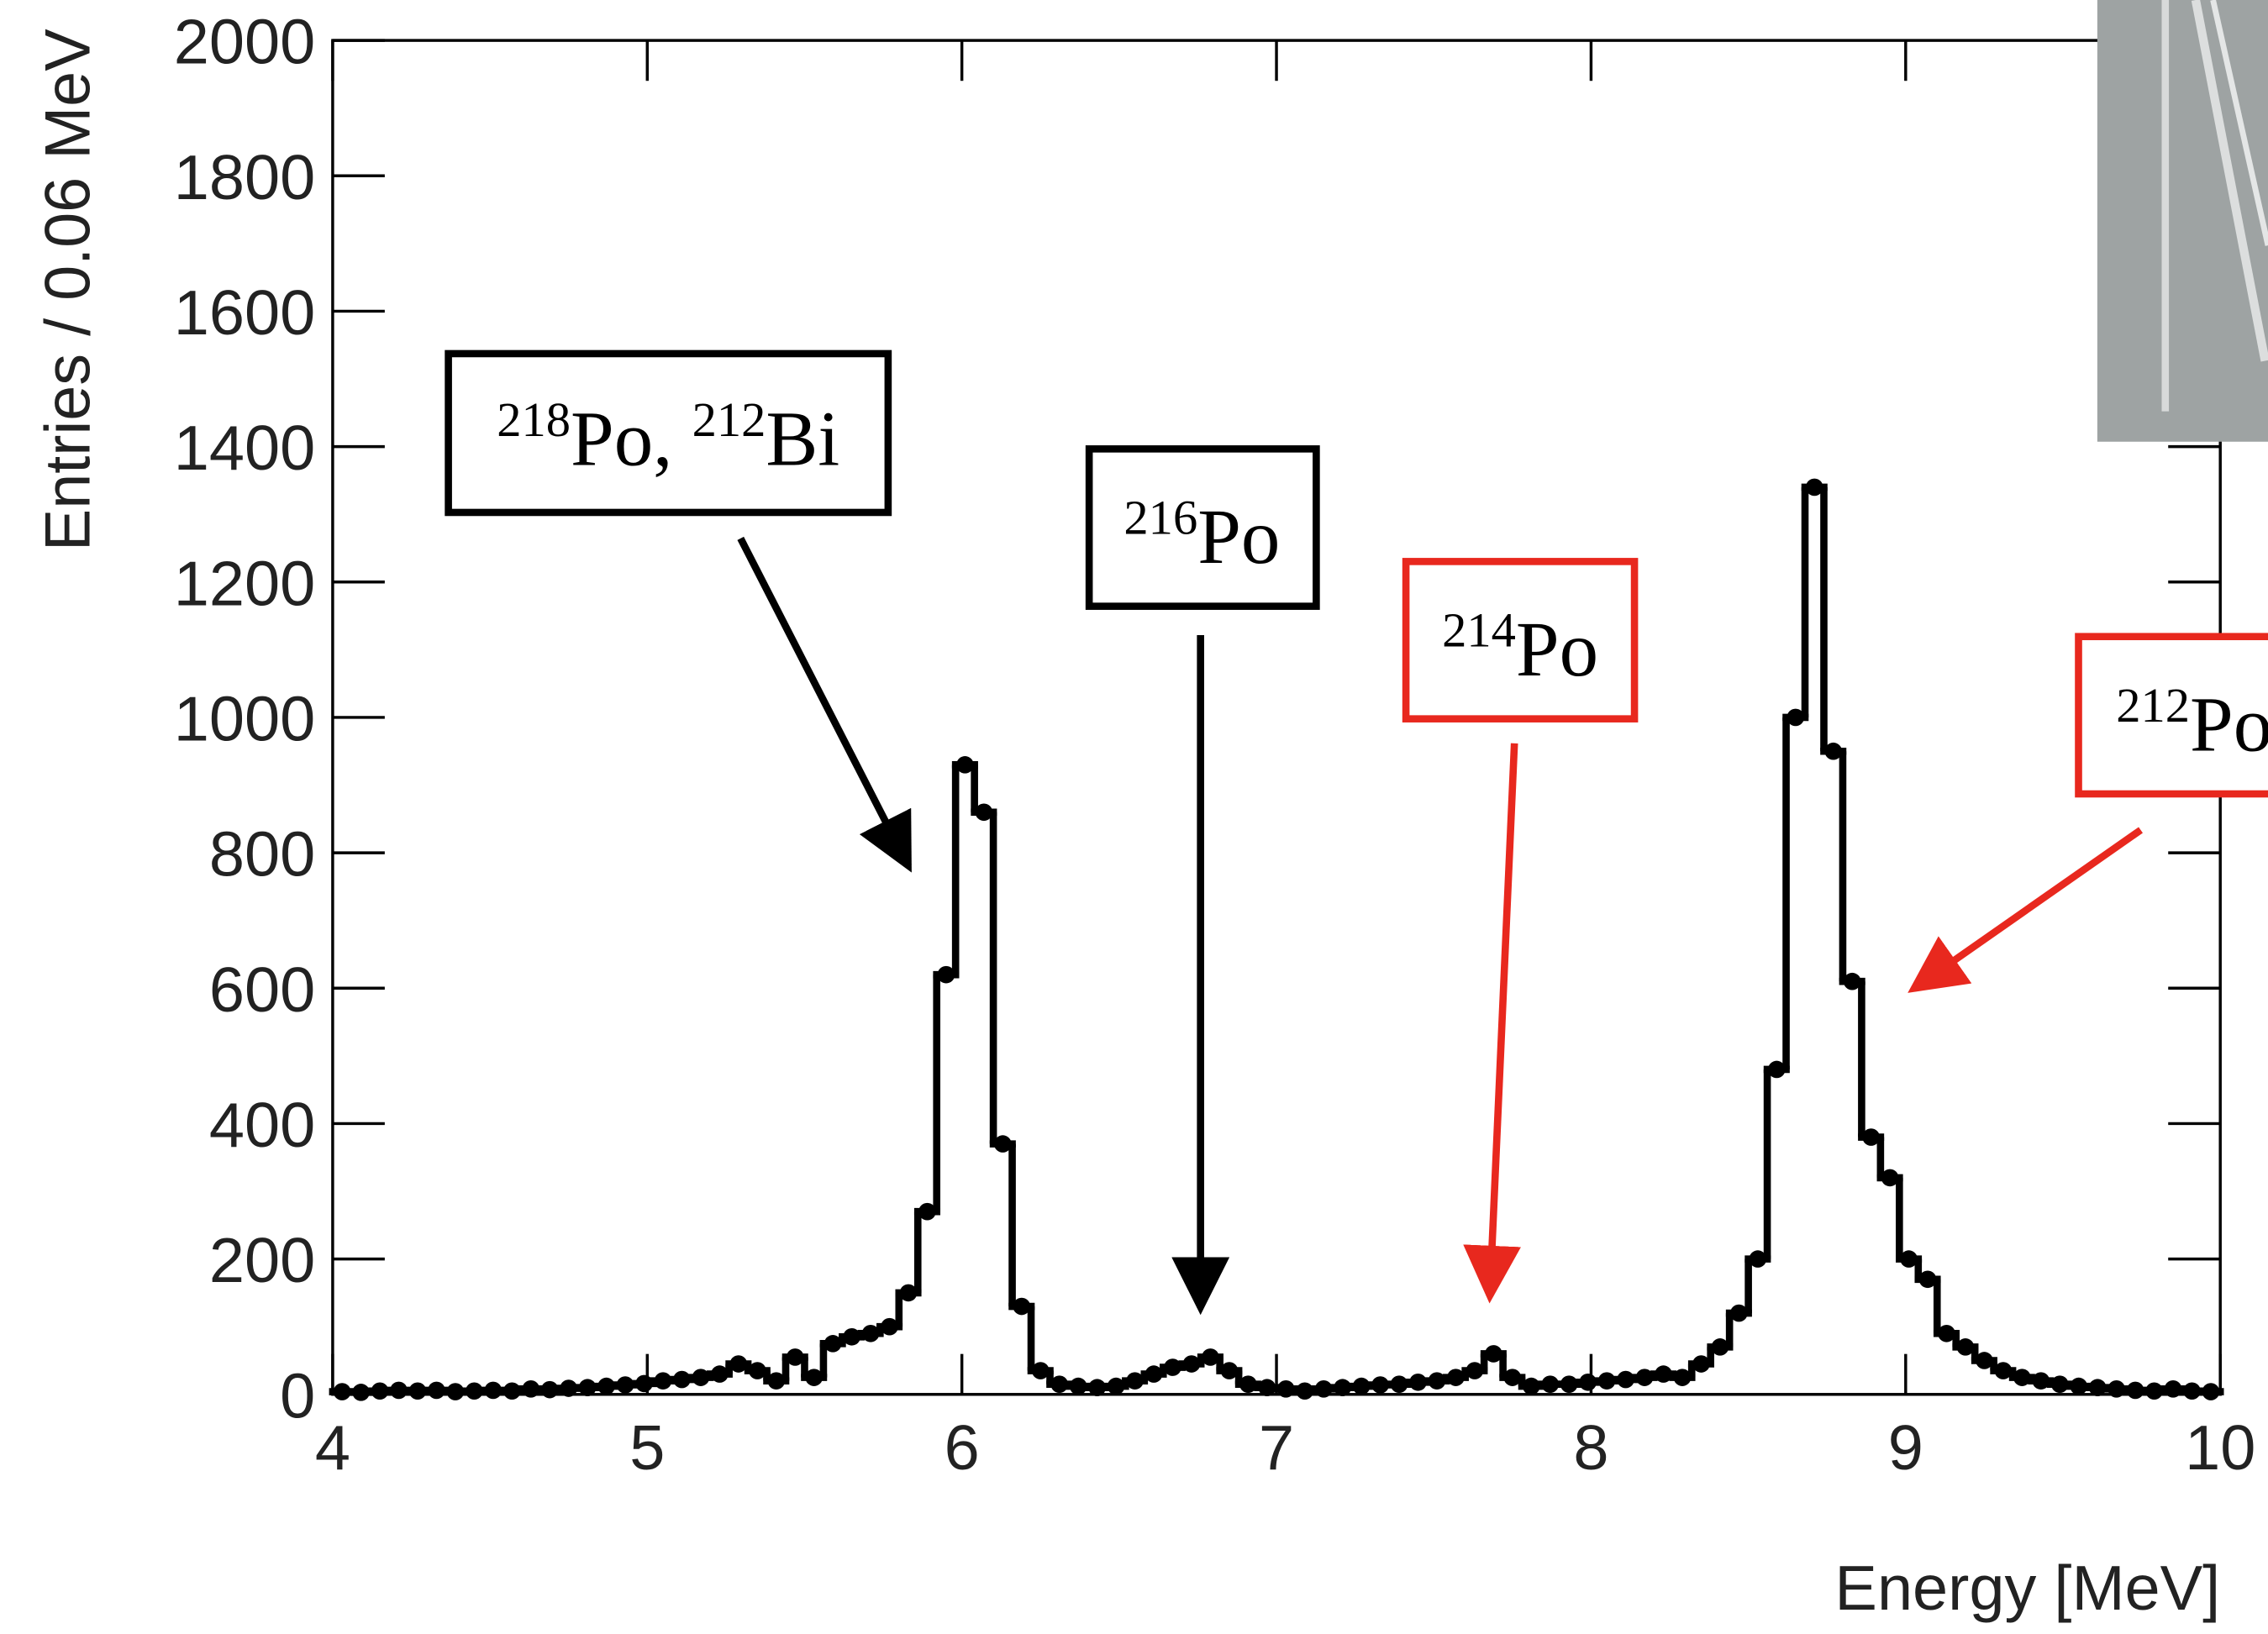 The image size is (2268, 1634). Describe the element at coordinates (534, 419) in the screenshot. I see `annotation-superscript: 218` at that location.